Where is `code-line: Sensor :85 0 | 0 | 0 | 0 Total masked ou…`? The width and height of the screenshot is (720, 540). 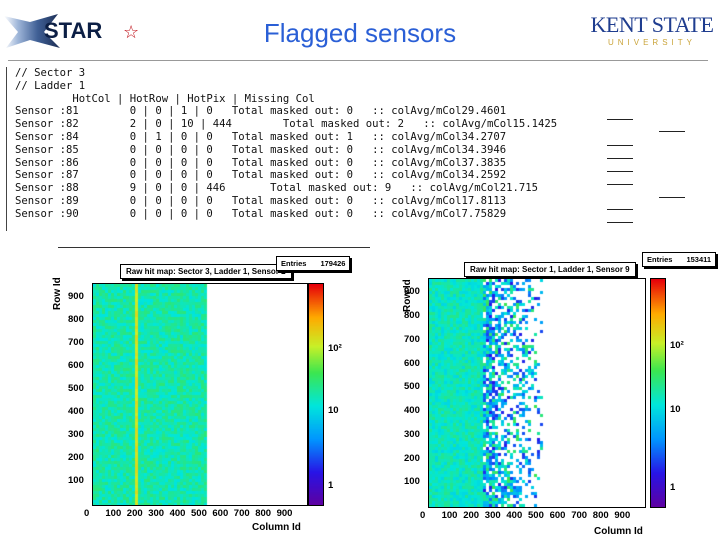
code-line: Sensor :85 0 | 0 | 0 | 0 Total masked ou… is located at coordinates (261, 149).